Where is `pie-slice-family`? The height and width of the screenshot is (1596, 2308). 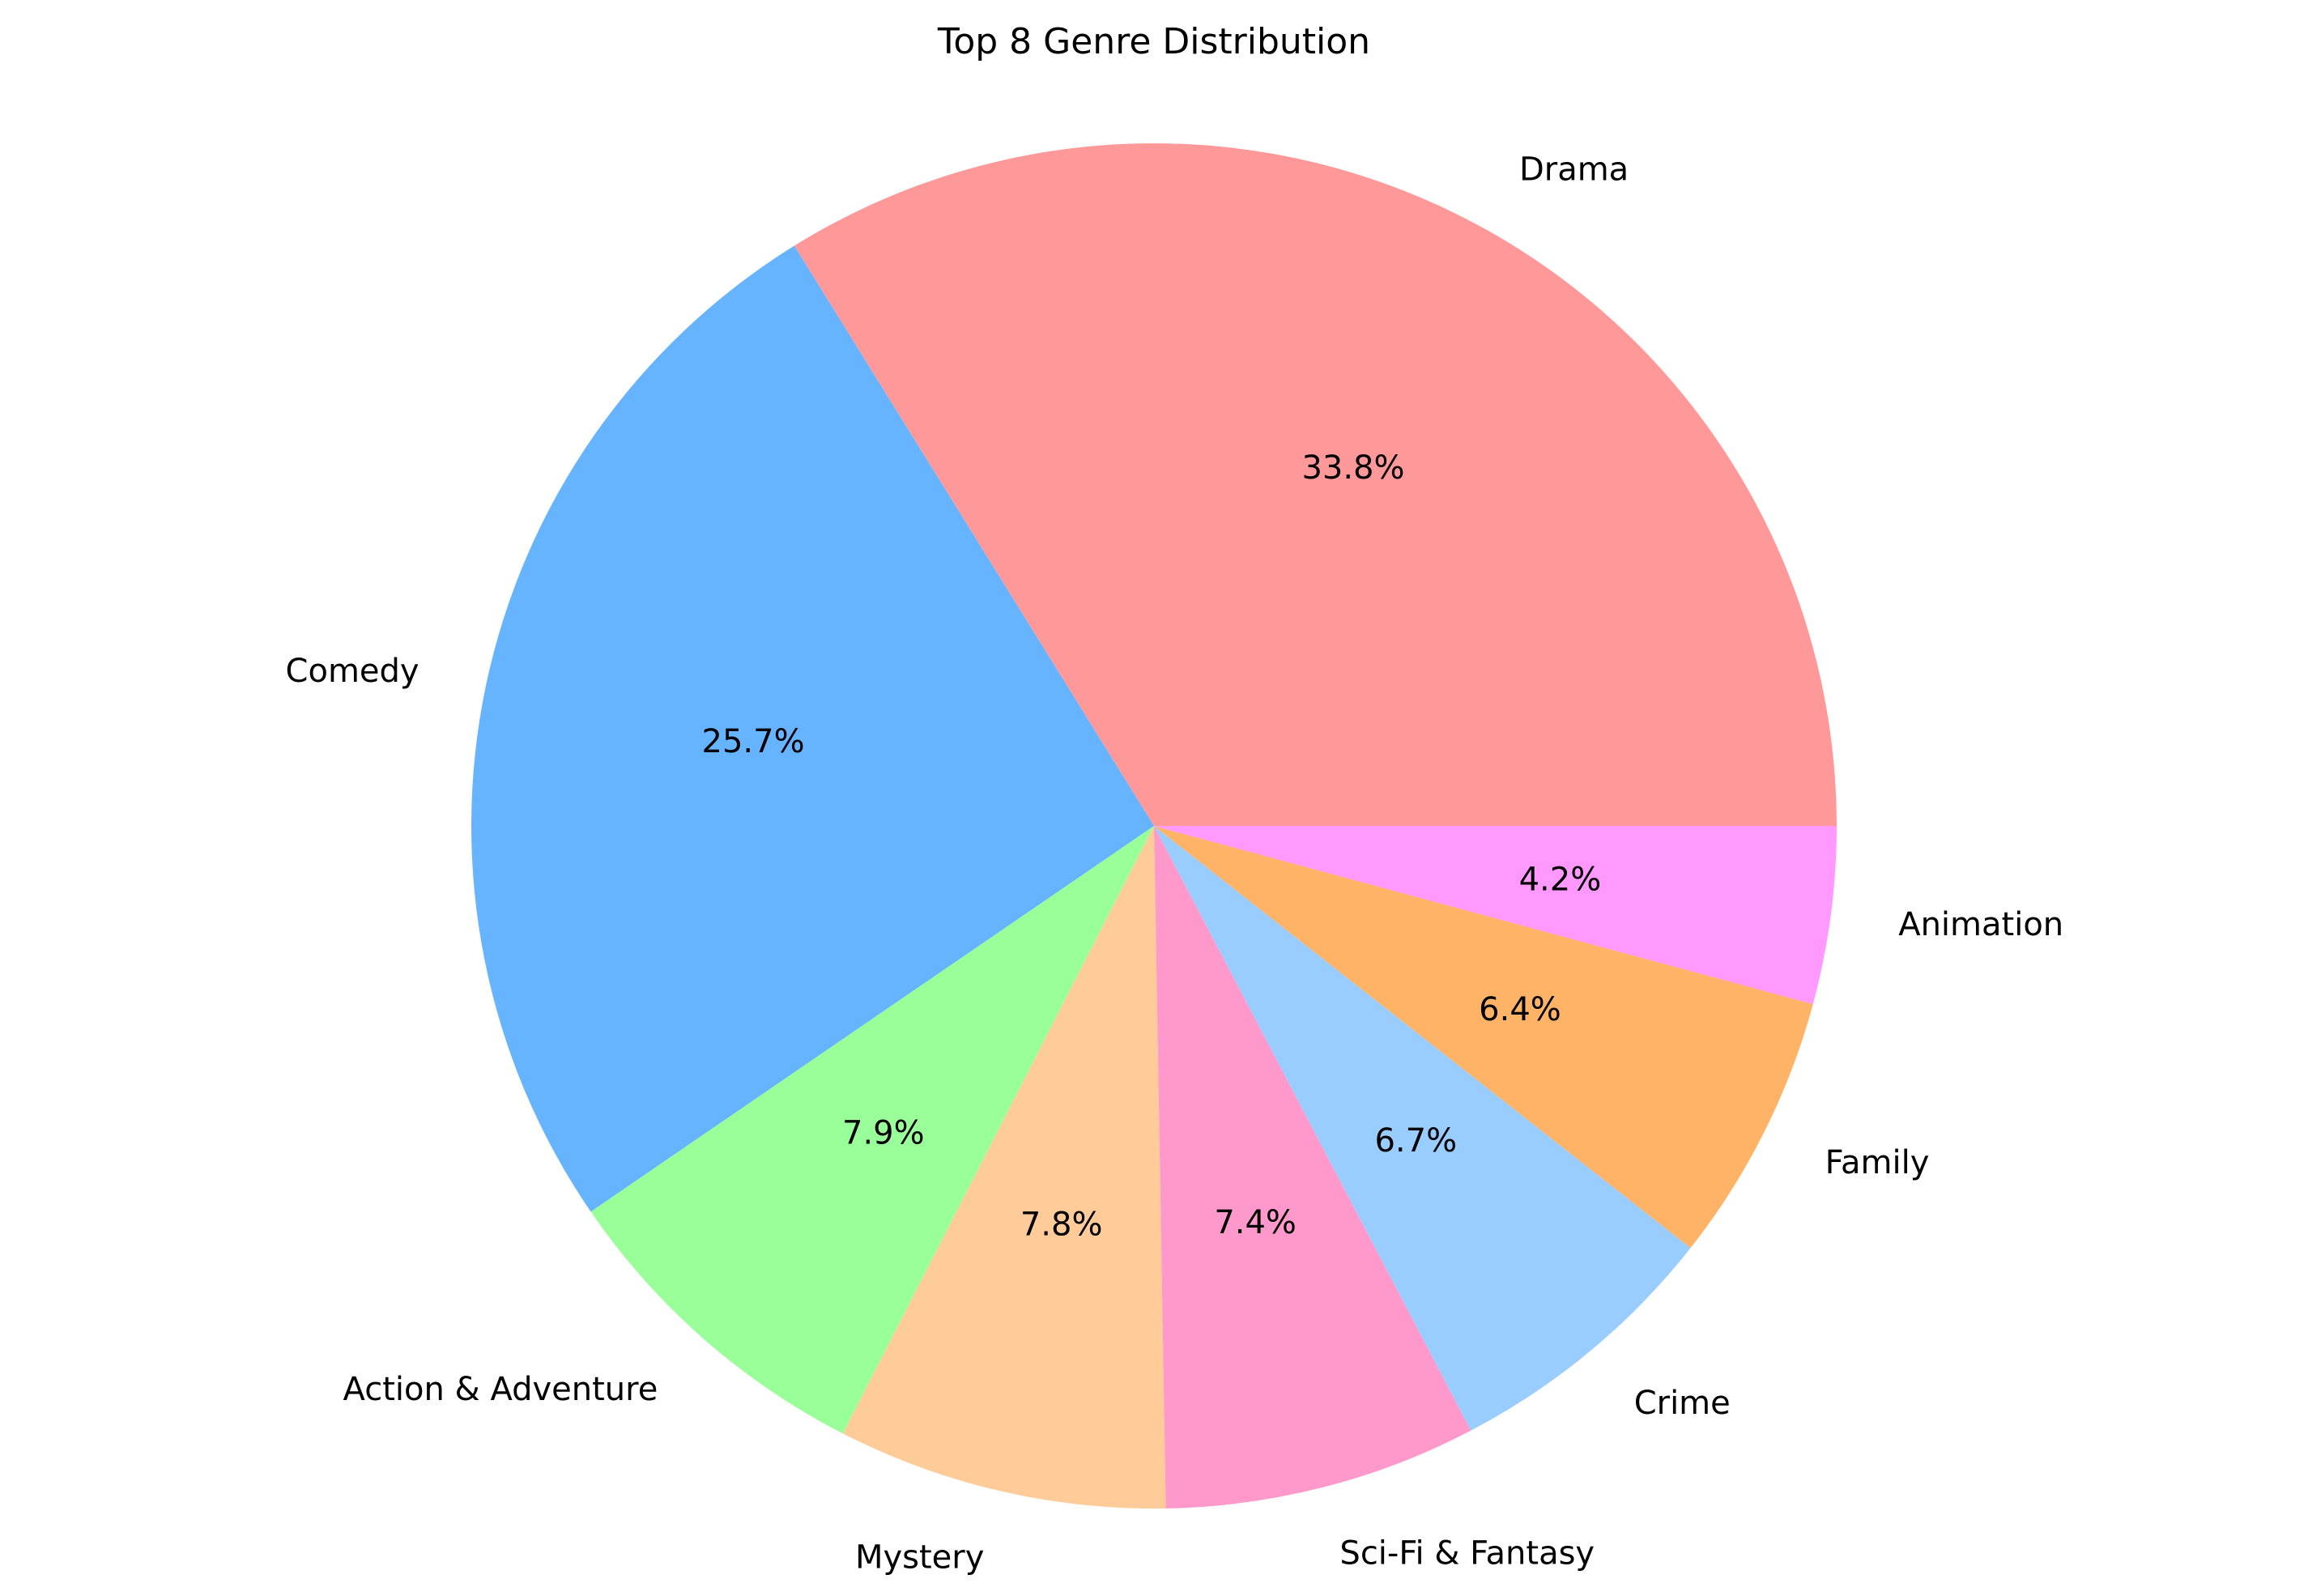 pie-slice-family is located at coordinates (1483, 1037).